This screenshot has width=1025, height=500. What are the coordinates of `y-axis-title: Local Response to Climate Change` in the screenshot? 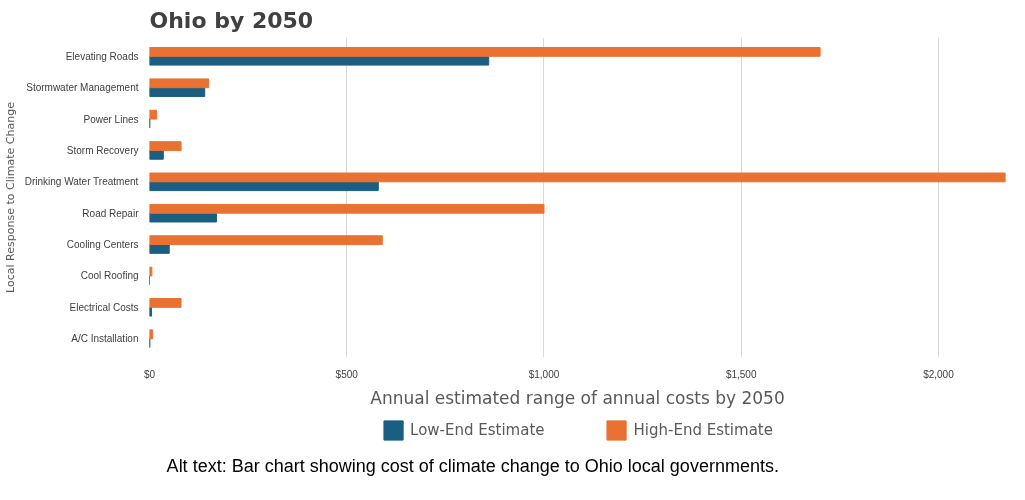 It's located at (10, 197).